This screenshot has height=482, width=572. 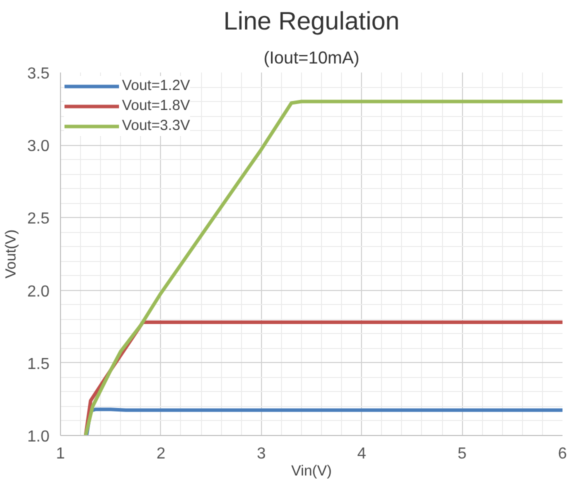 What do you see at coordinates (361, 454) in the screenshot?
I see `x-tick-label: 4` at bounding box center [361, 454].